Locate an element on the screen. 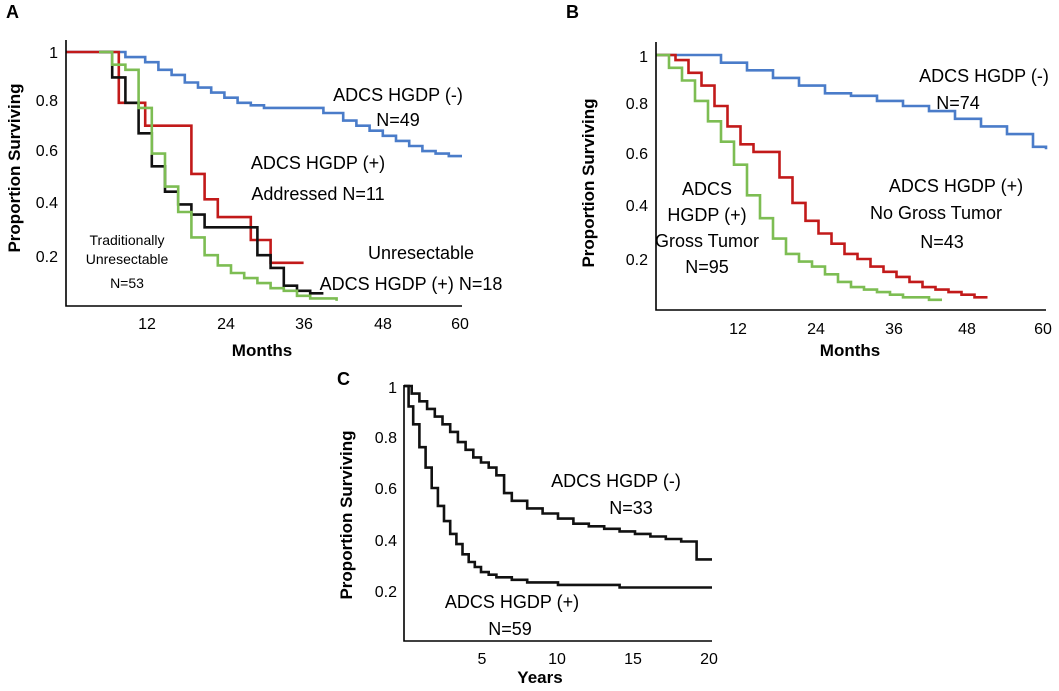  panel-b-ann-hgdp-neg-title: ADCS HGDP (-) is located at coordinates (984, 76).